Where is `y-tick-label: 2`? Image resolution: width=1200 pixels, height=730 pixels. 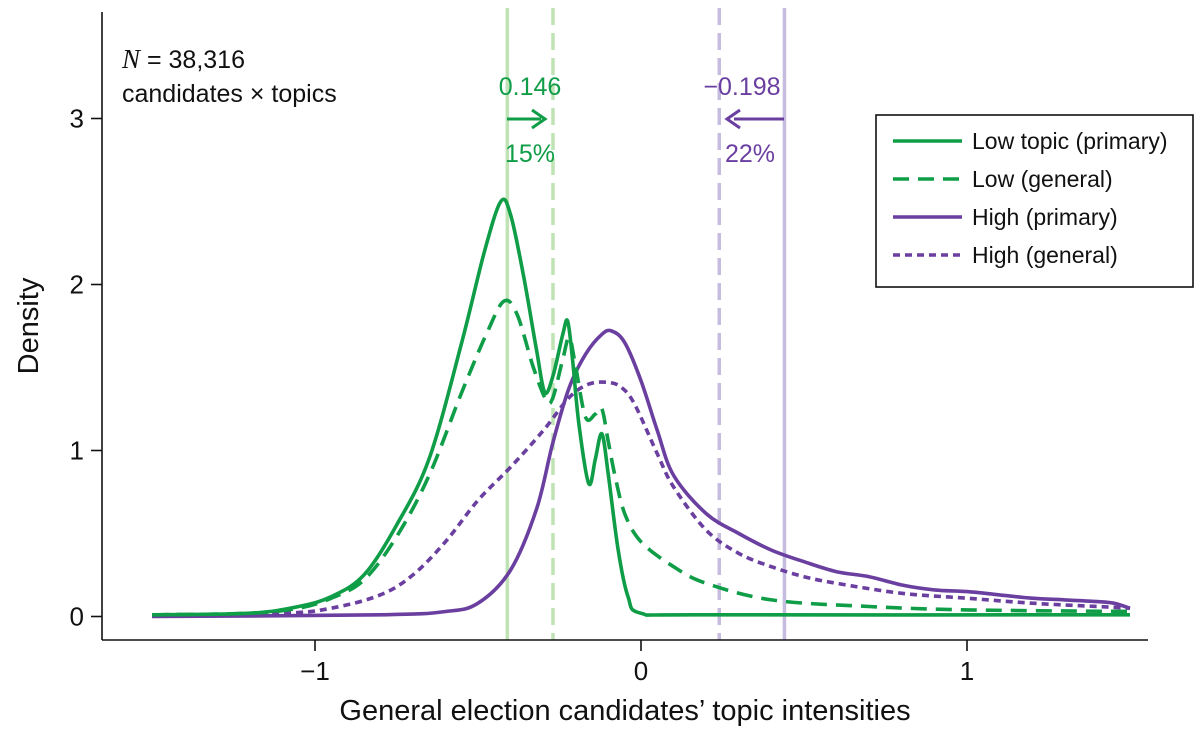
y-tick-label: 2 is located at coordinates (77, 285).